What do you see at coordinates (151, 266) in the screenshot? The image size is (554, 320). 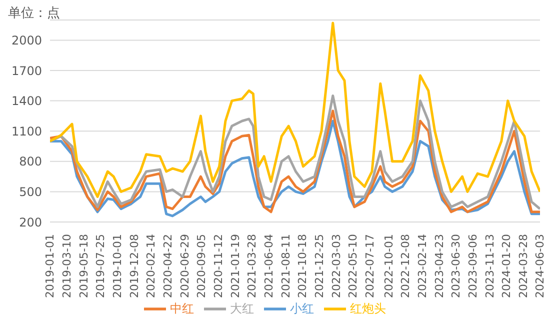 I see `x-tick-label: 2020-02-14` at bounding box center [151, 266].